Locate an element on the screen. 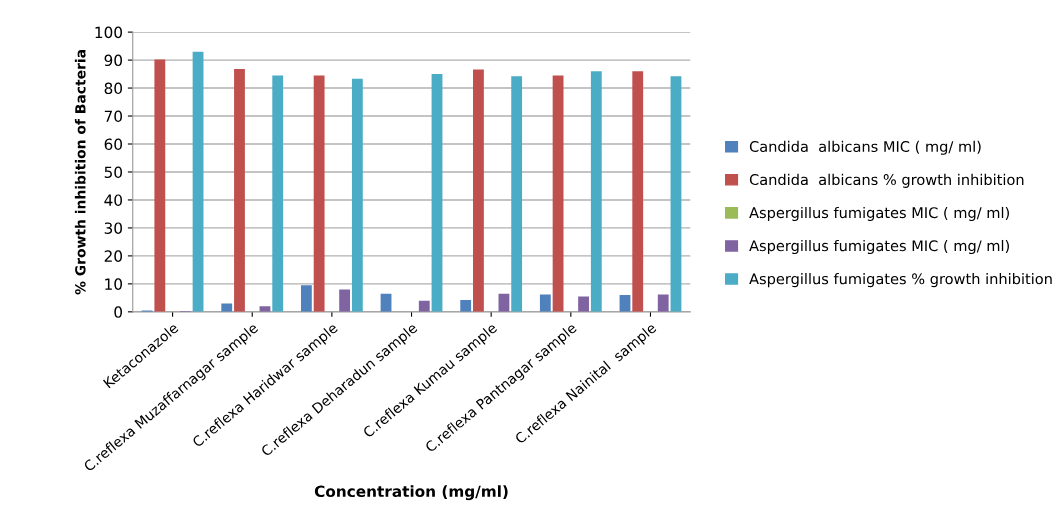 The width and height of the screenshot is (1062, 518). y-tick-label: 40 is located at coordinates (113, 200).